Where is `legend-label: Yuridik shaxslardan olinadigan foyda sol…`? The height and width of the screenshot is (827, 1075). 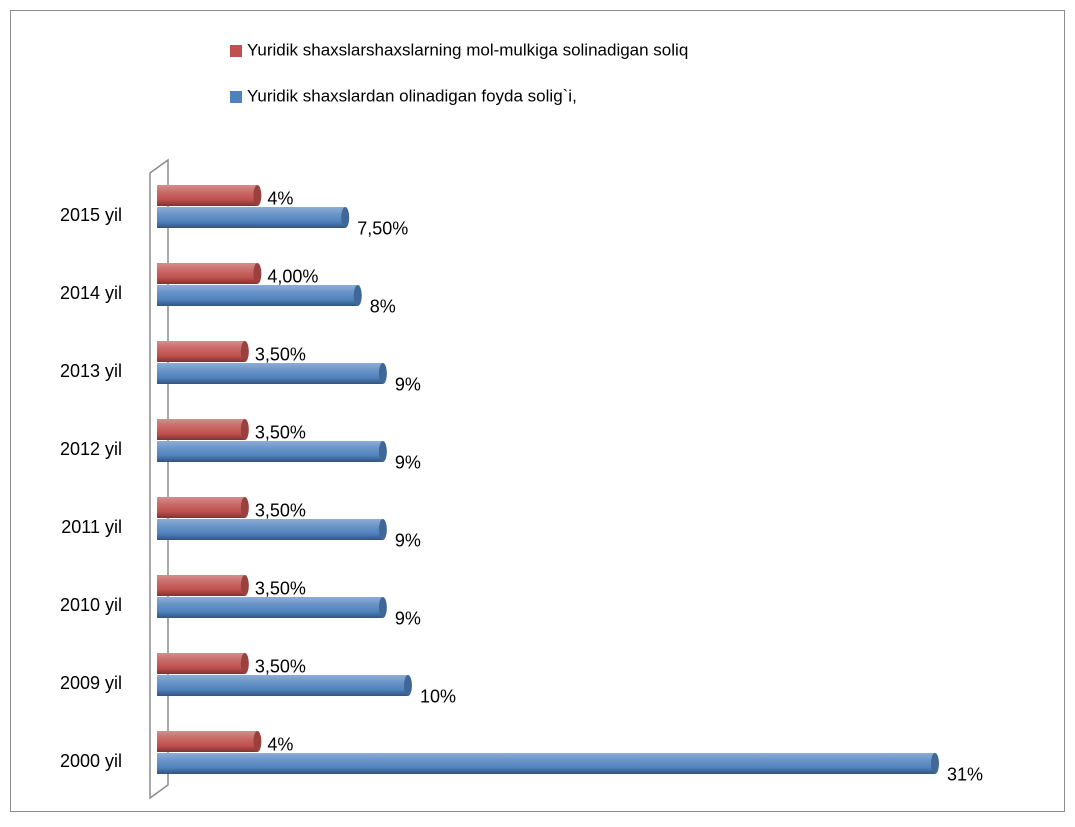 legend-label: Yuridik shaxslardan olinadigan foyda sol… is located at coordinates (412, 95).